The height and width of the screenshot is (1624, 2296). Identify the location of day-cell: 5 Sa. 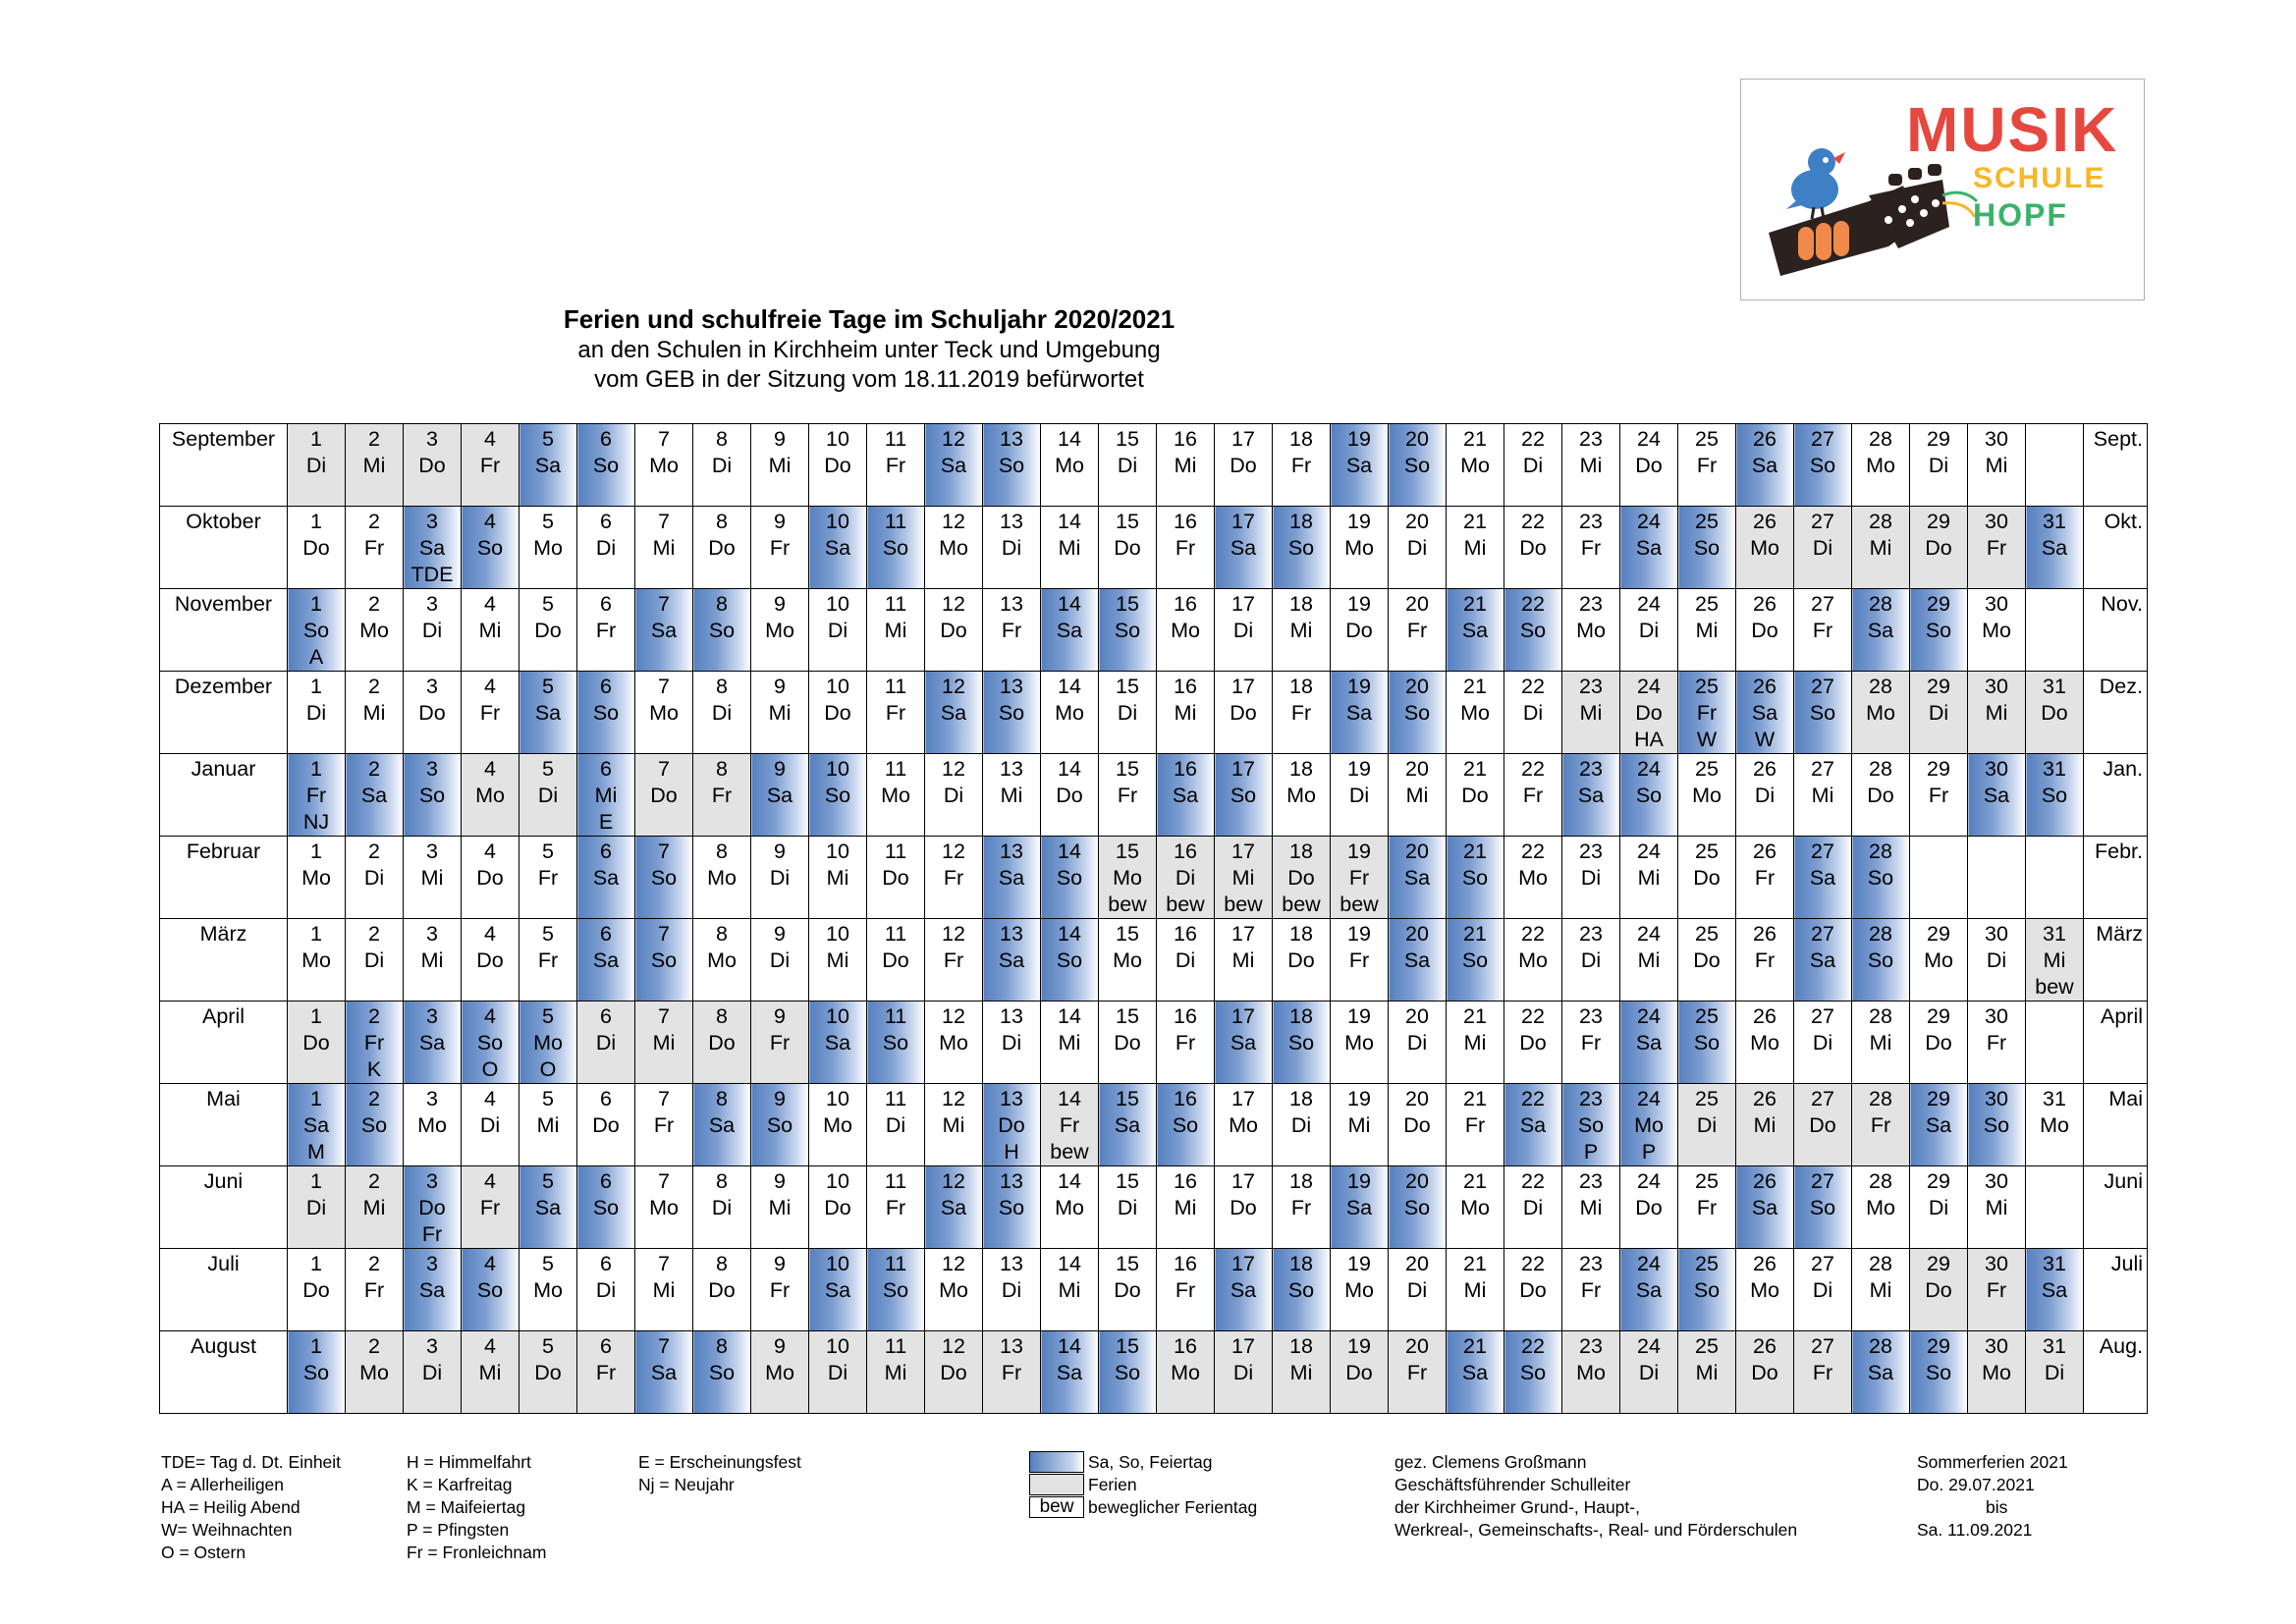
(548, 465).